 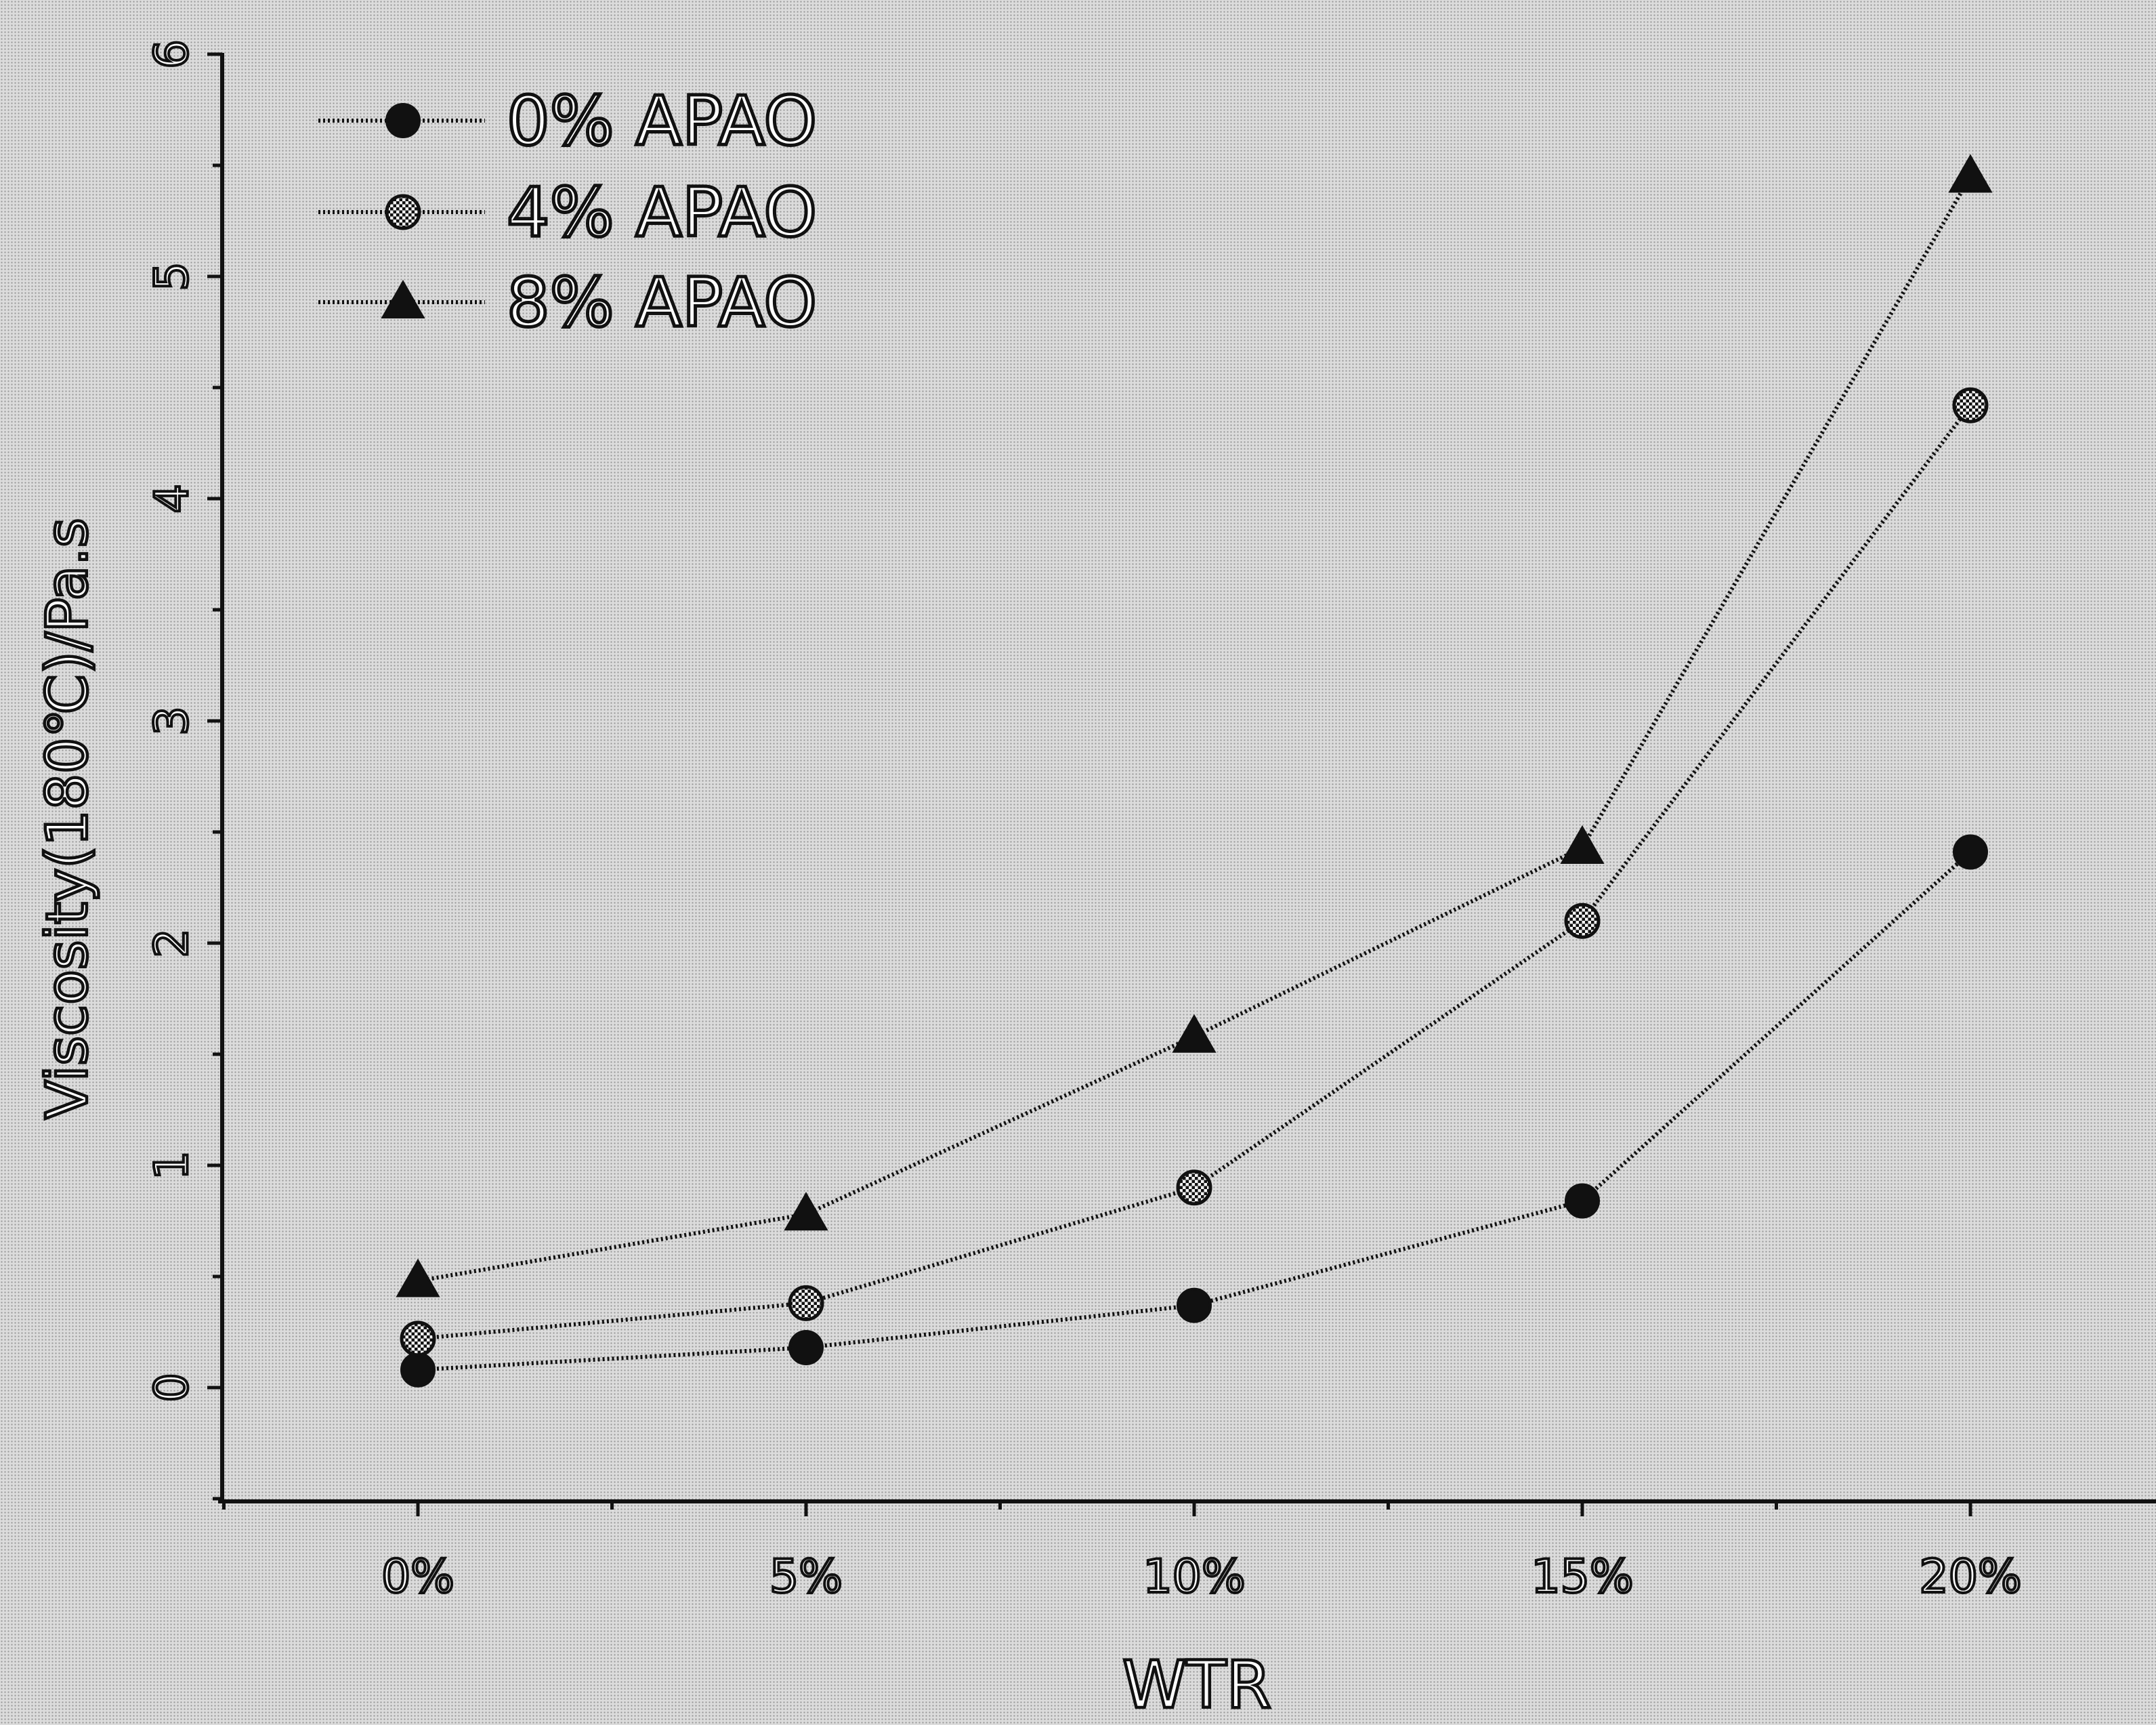 What do you see at coordinates (418, 1577) in the screenshot?
I see `x-tick-label: 0%` at bounding box center [418, 1577].